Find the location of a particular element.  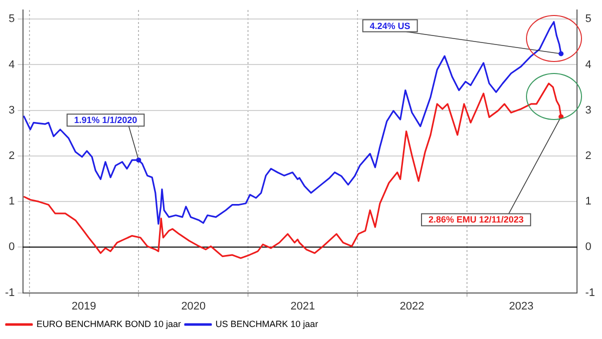

annotation: 1.91% 1/1/2020 is located at coordinates (106, 120).